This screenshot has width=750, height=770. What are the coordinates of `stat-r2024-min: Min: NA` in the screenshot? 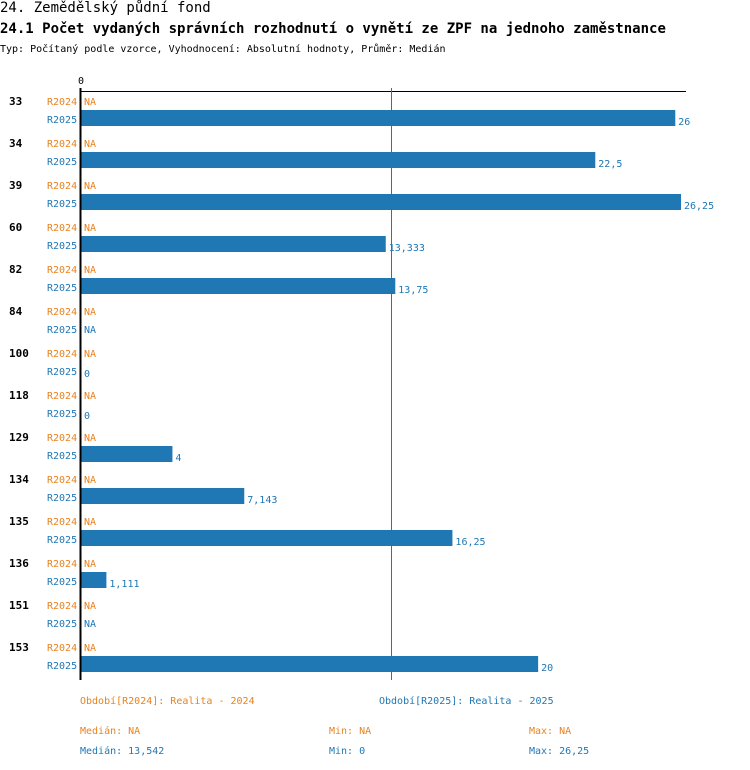 It's located at (350, 731).